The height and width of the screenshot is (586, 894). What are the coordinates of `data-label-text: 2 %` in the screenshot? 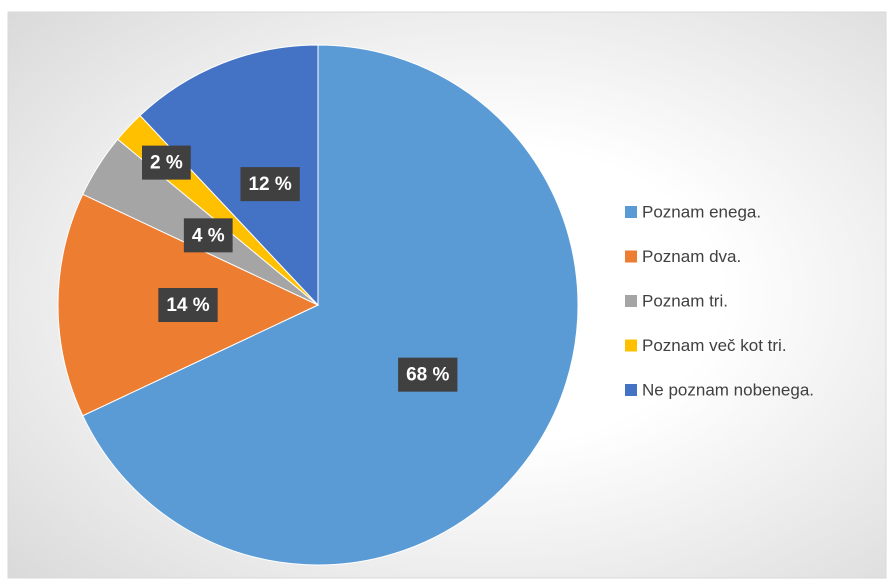 It's located at (166, 163).